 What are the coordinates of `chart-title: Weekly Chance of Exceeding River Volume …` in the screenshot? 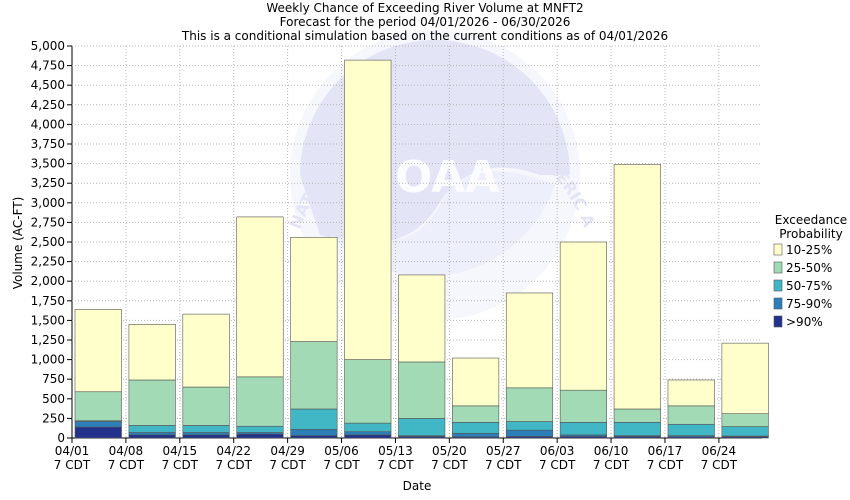 It's located at (424, 8).